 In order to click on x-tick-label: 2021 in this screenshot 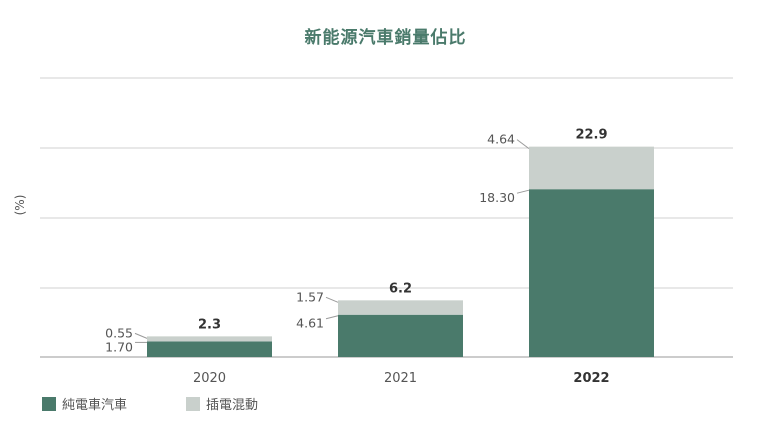, I will do `click(400, 378)`.